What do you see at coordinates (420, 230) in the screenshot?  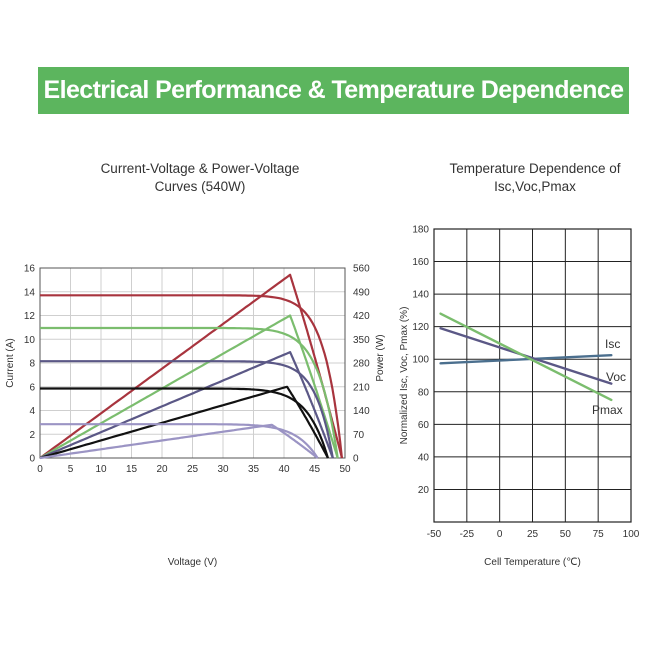 I see `temp-y-tick-label: 180` at bounding box center [420, 230].